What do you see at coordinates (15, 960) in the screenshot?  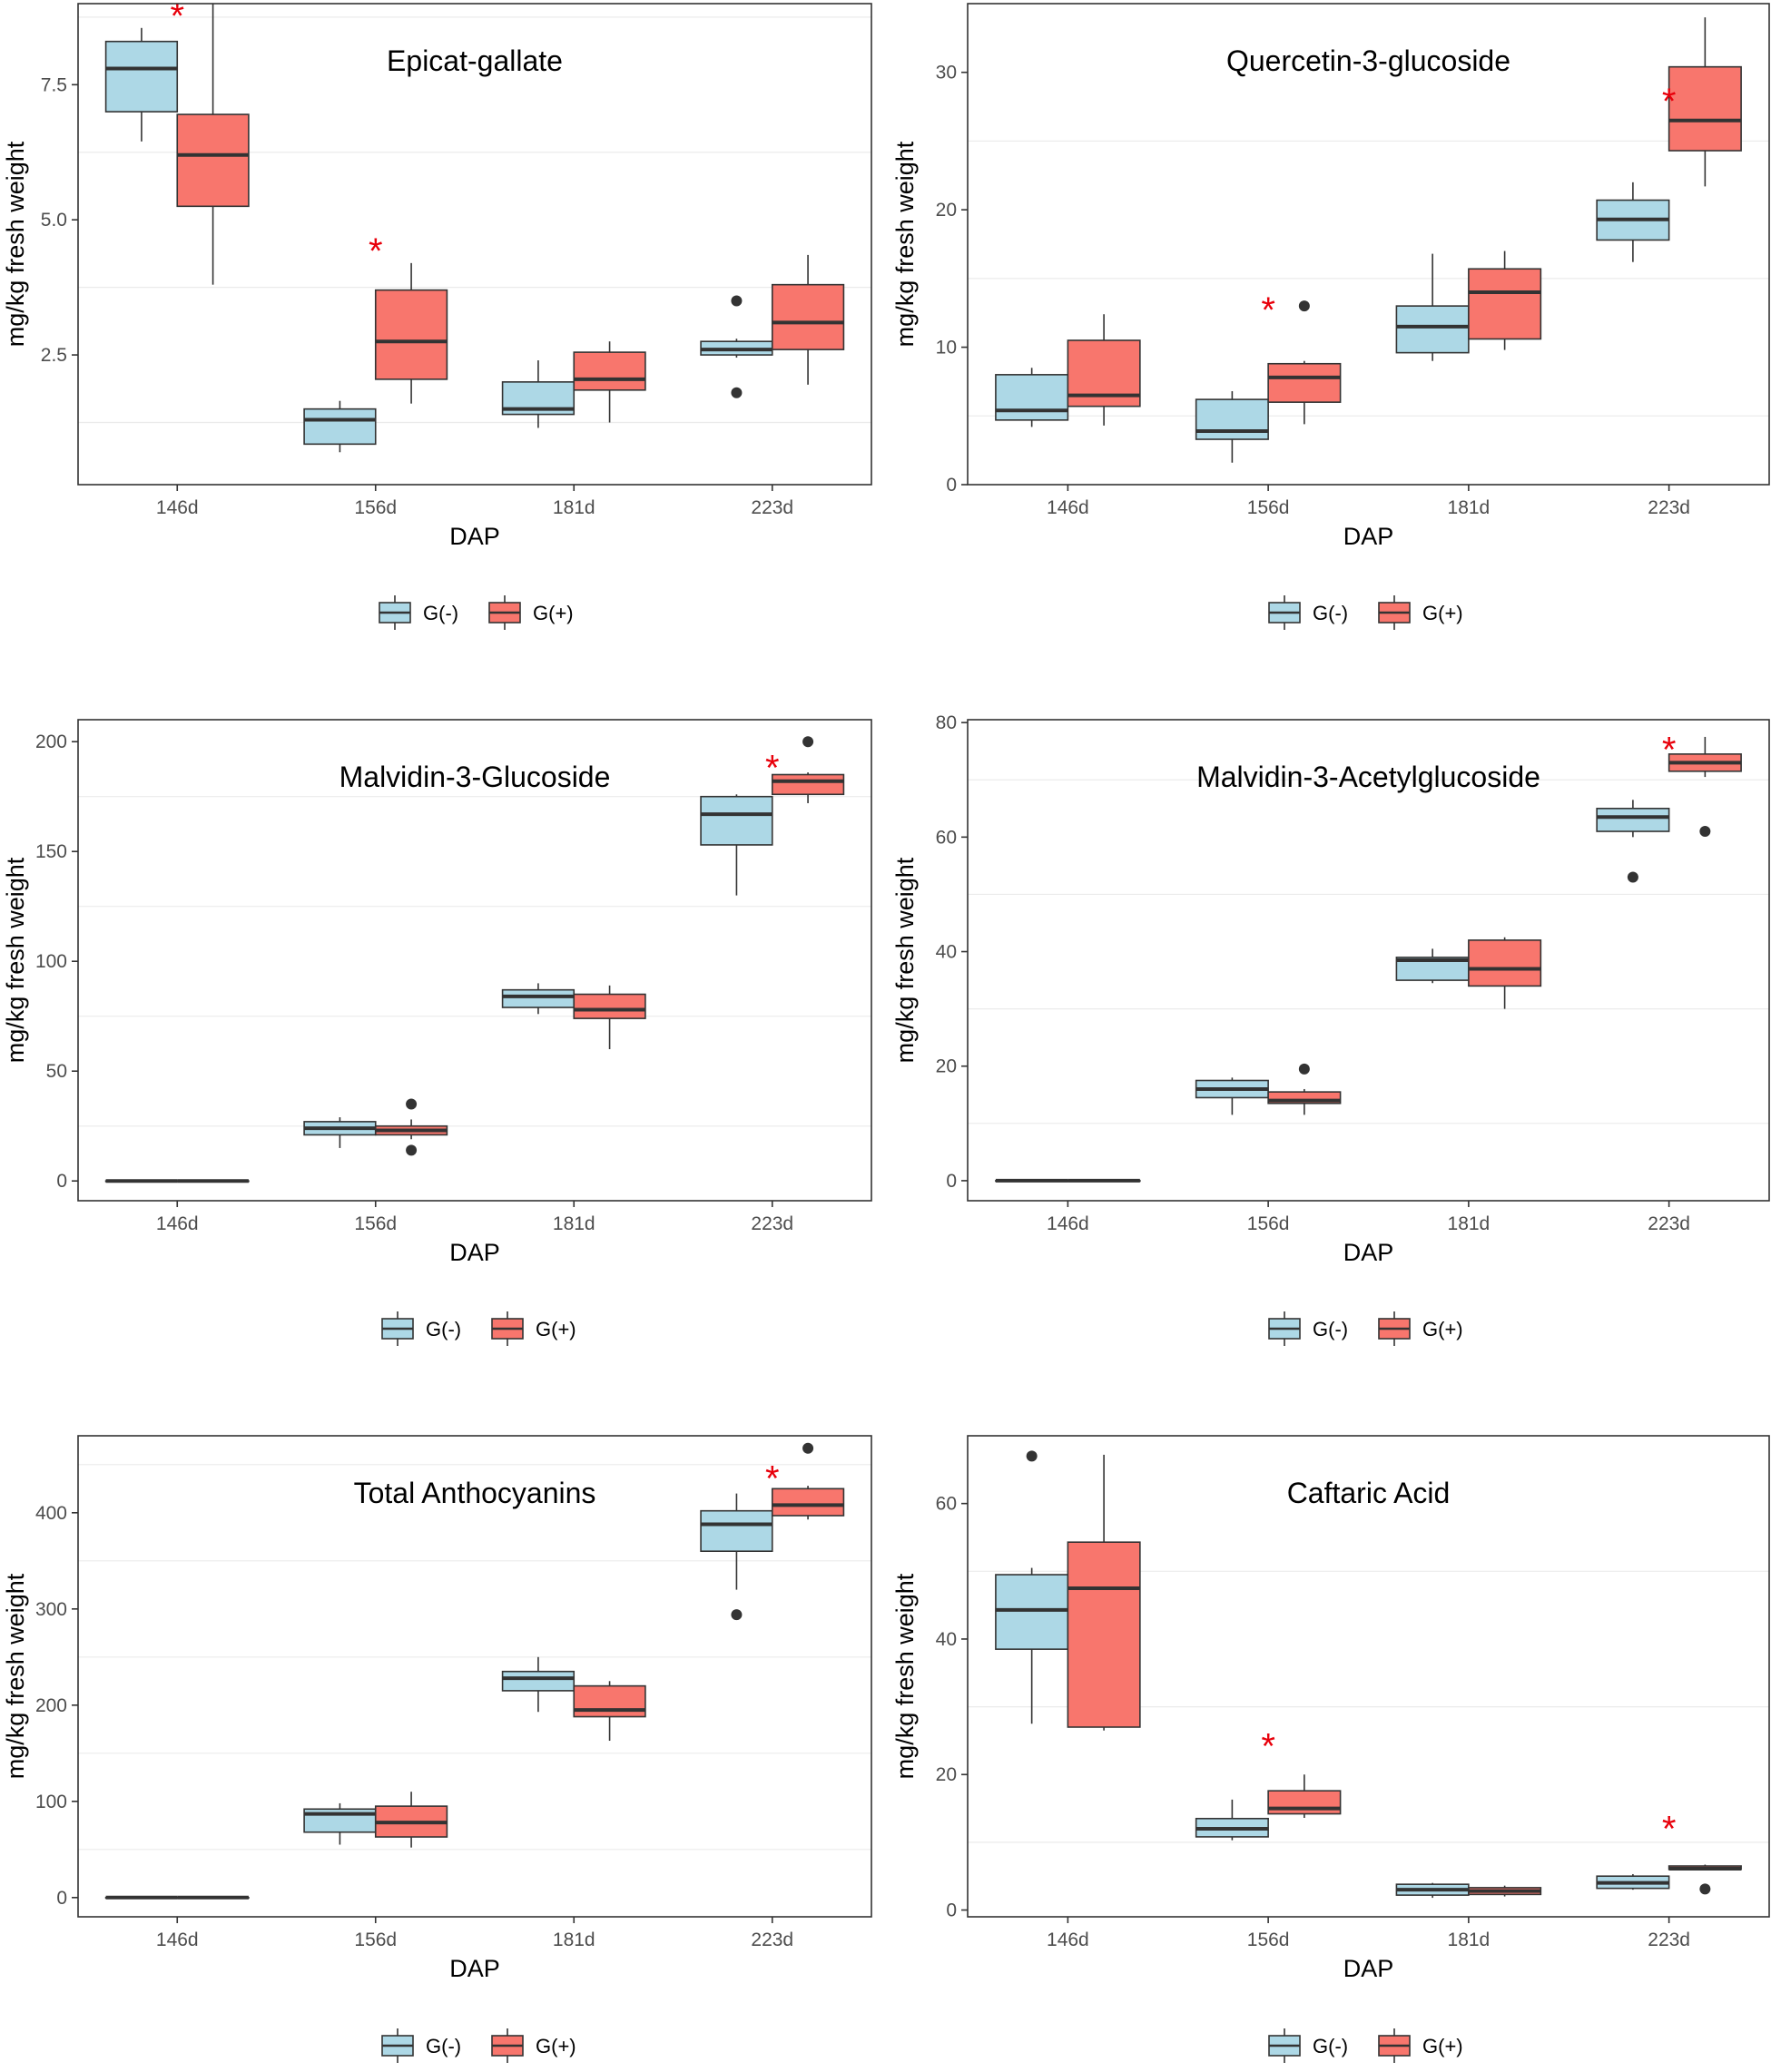 I see `y-axis-title: mg/kg fresh weight` at bounding box center [15, 960].